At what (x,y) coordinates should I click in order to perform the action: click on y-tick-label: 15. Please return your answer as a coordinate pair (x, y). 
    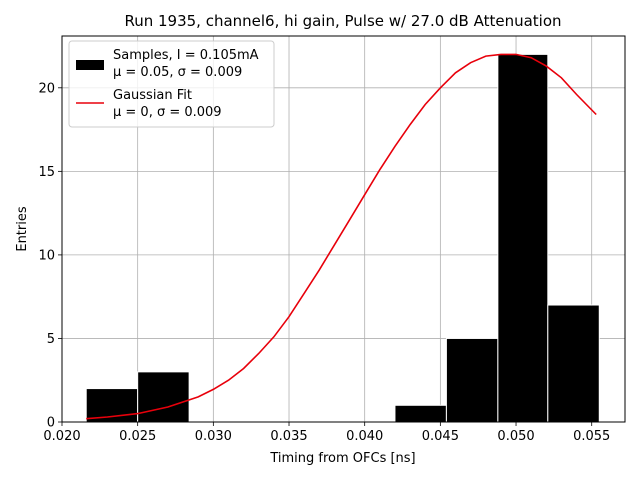
    Looking at the image, I should click on (46, 172).